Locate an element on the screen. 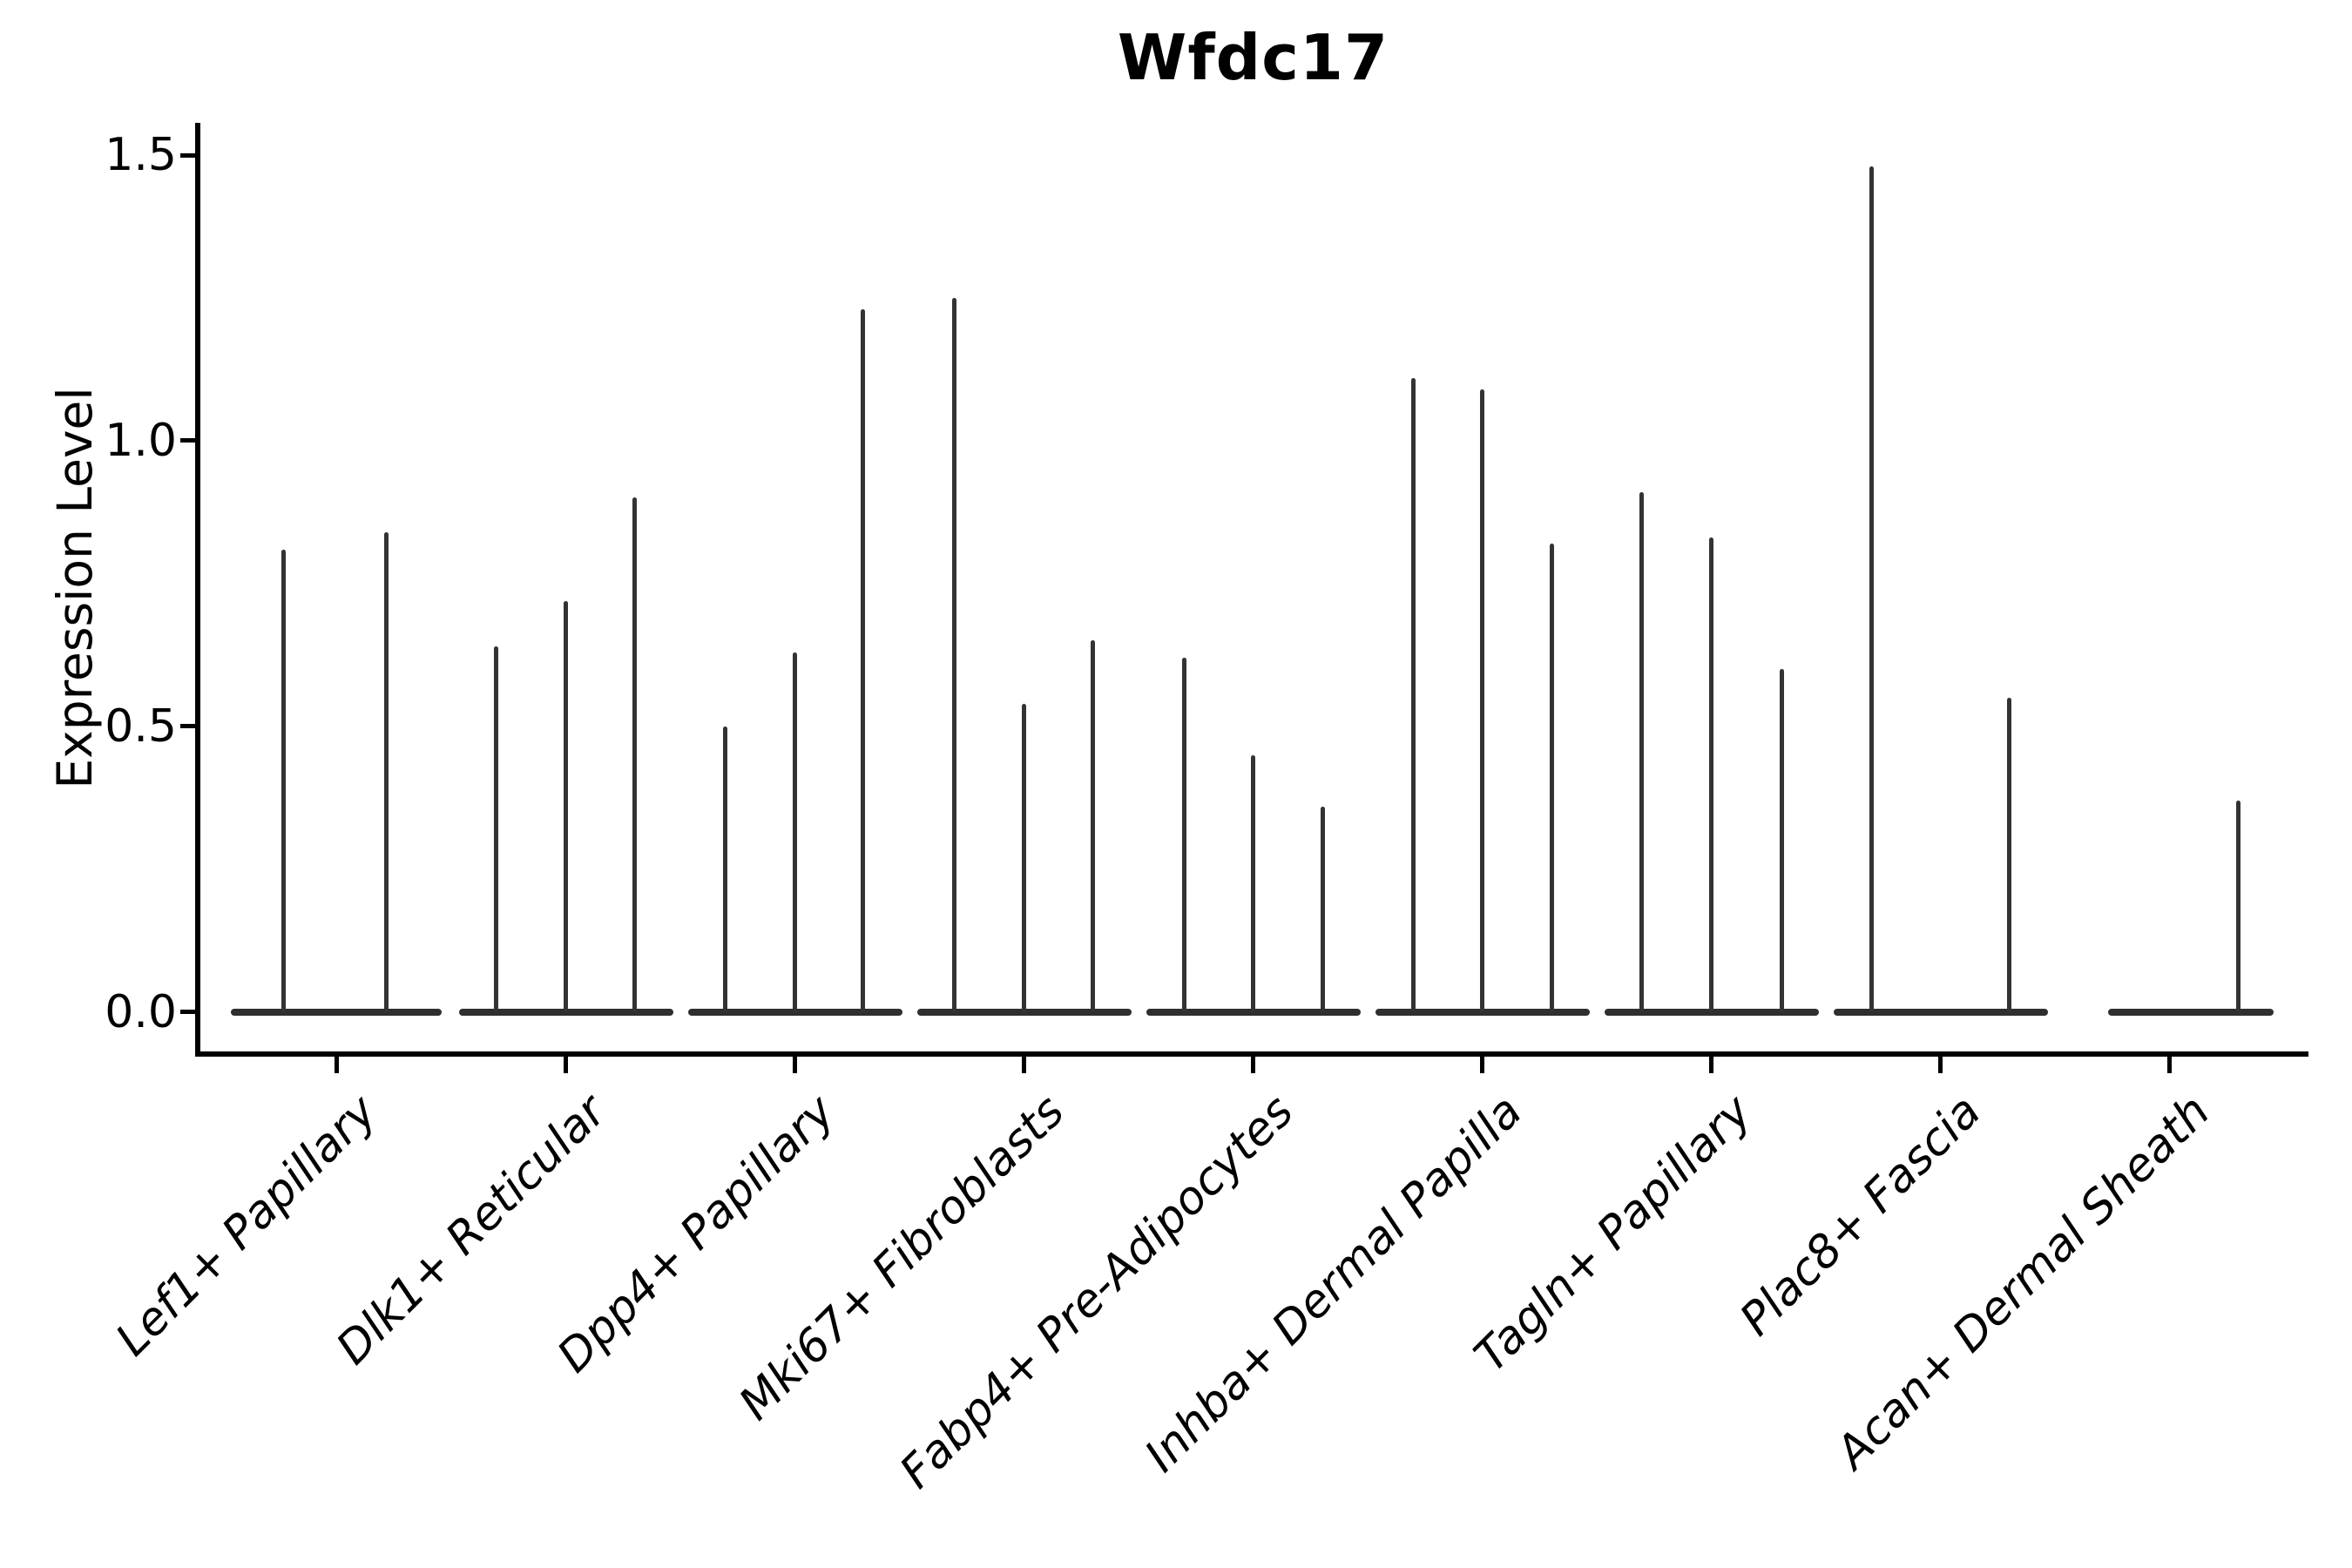 This screenshot has width=2352, height=1568. y-axis-spine is located at coordinates (198, 590).